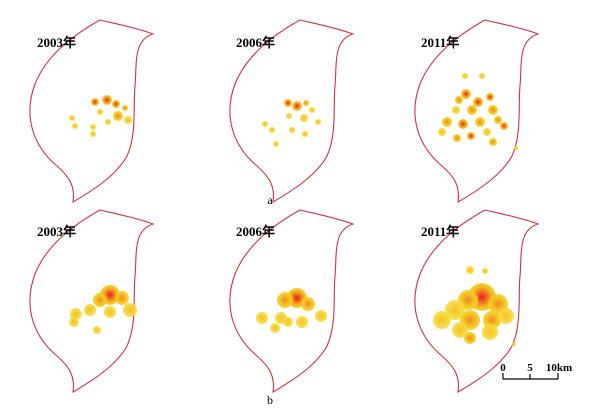 The height and width of the screenshot is (410, 601). What do you see at coordinates (530, 368) in the screenshot?
I see `scale-tick-label-5: 5` at bounding box center [530, 368].